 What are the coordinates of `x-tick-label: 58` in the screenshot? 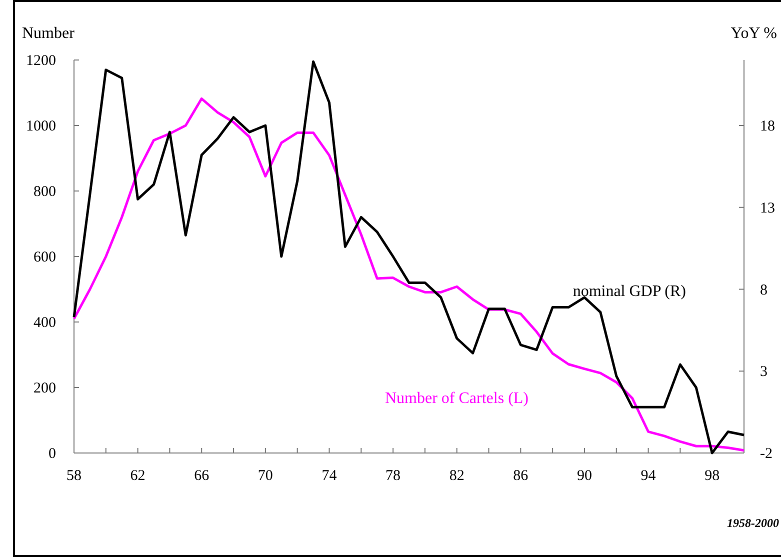 It's located at (74, 476).